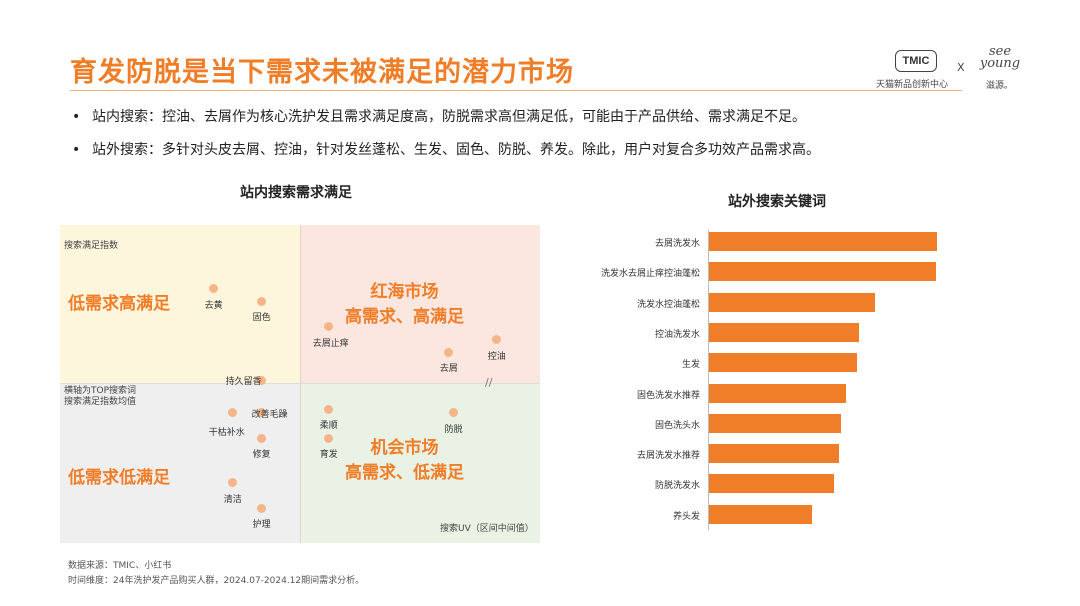 Image resolution: width=1080 pixels, height=606 pixels. Describe the element at coordinates (404, 304) in the screenshot. I see `quadrant-label-top-right: 红海市场 高需求、高满足` at that location.